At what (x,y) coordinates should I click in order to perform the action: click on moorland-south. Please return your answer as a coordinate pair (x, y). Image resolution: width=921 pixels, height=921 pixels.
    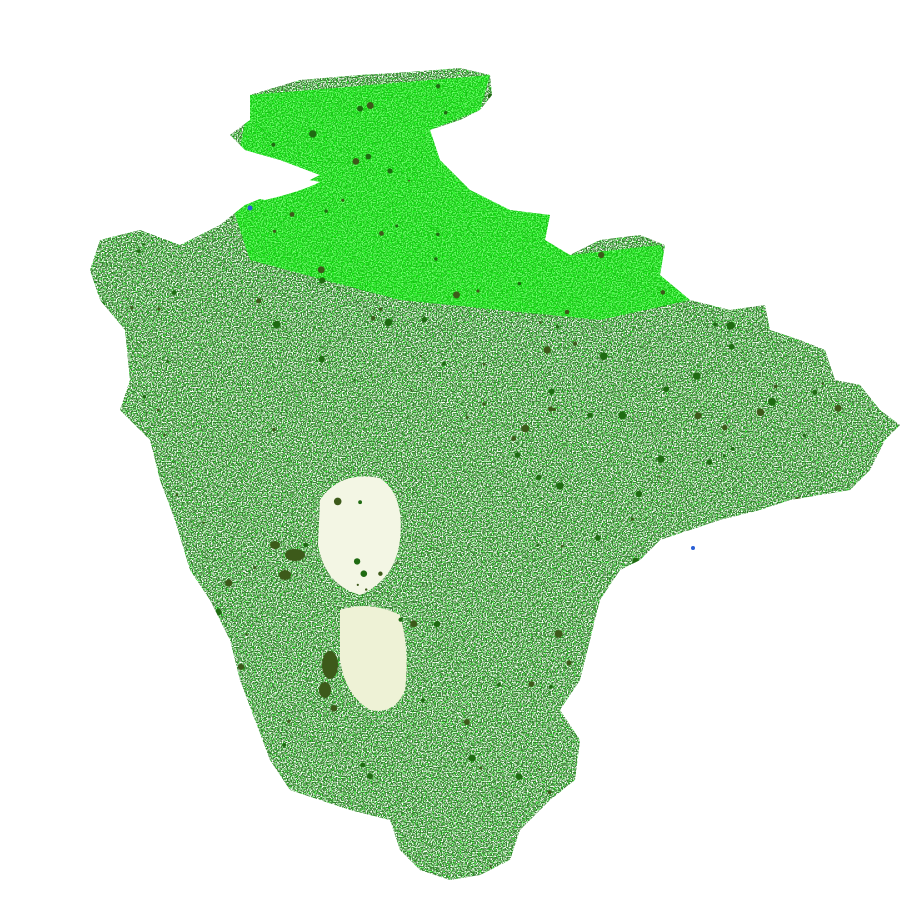
    Looking at the image, I should click on (373, 658).